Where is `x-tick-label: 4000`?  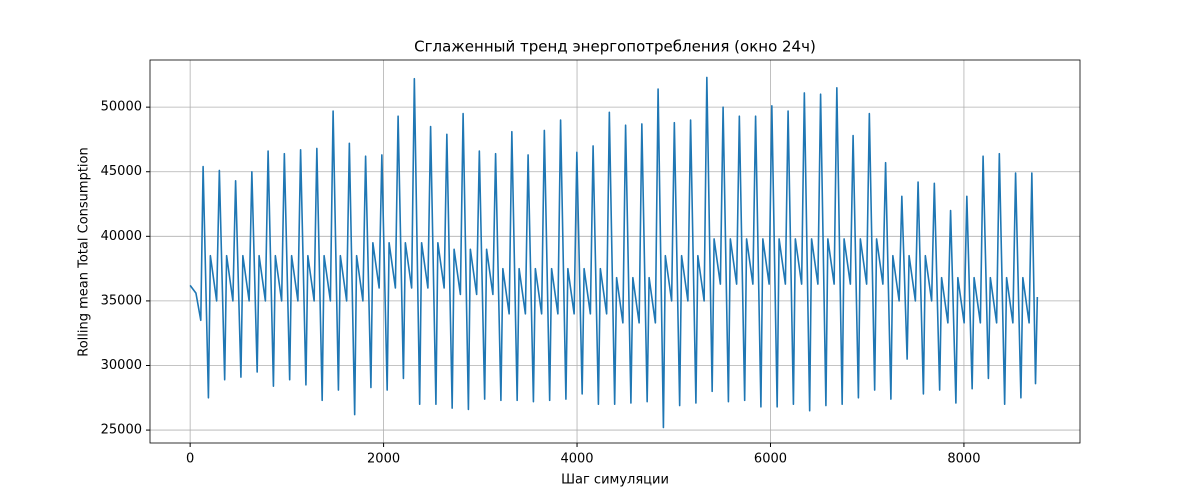 x-tick-label: 4000 is located at coordinates (576, 459).